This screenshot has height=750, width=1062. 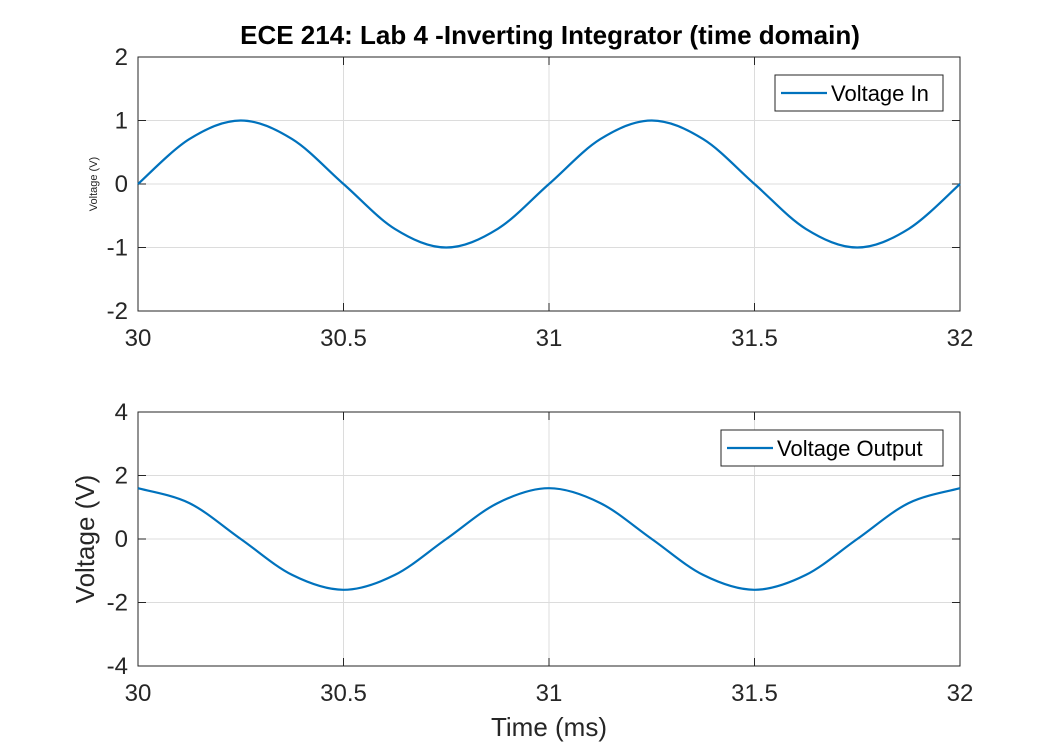 What do you see at coordinates (754, 693) in the screenshot?
I see `bottom-x-tick-label: 31.5` at bounding box center [754, 693].